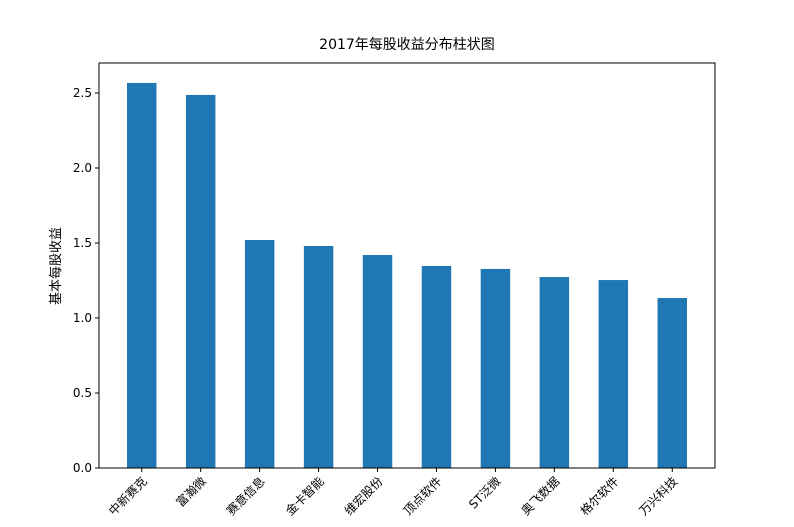 The image size is (794, 527). Describe the element at coordinates (82, 93) in the screenshot. I see `y-tick-label: 2.5` at that location.